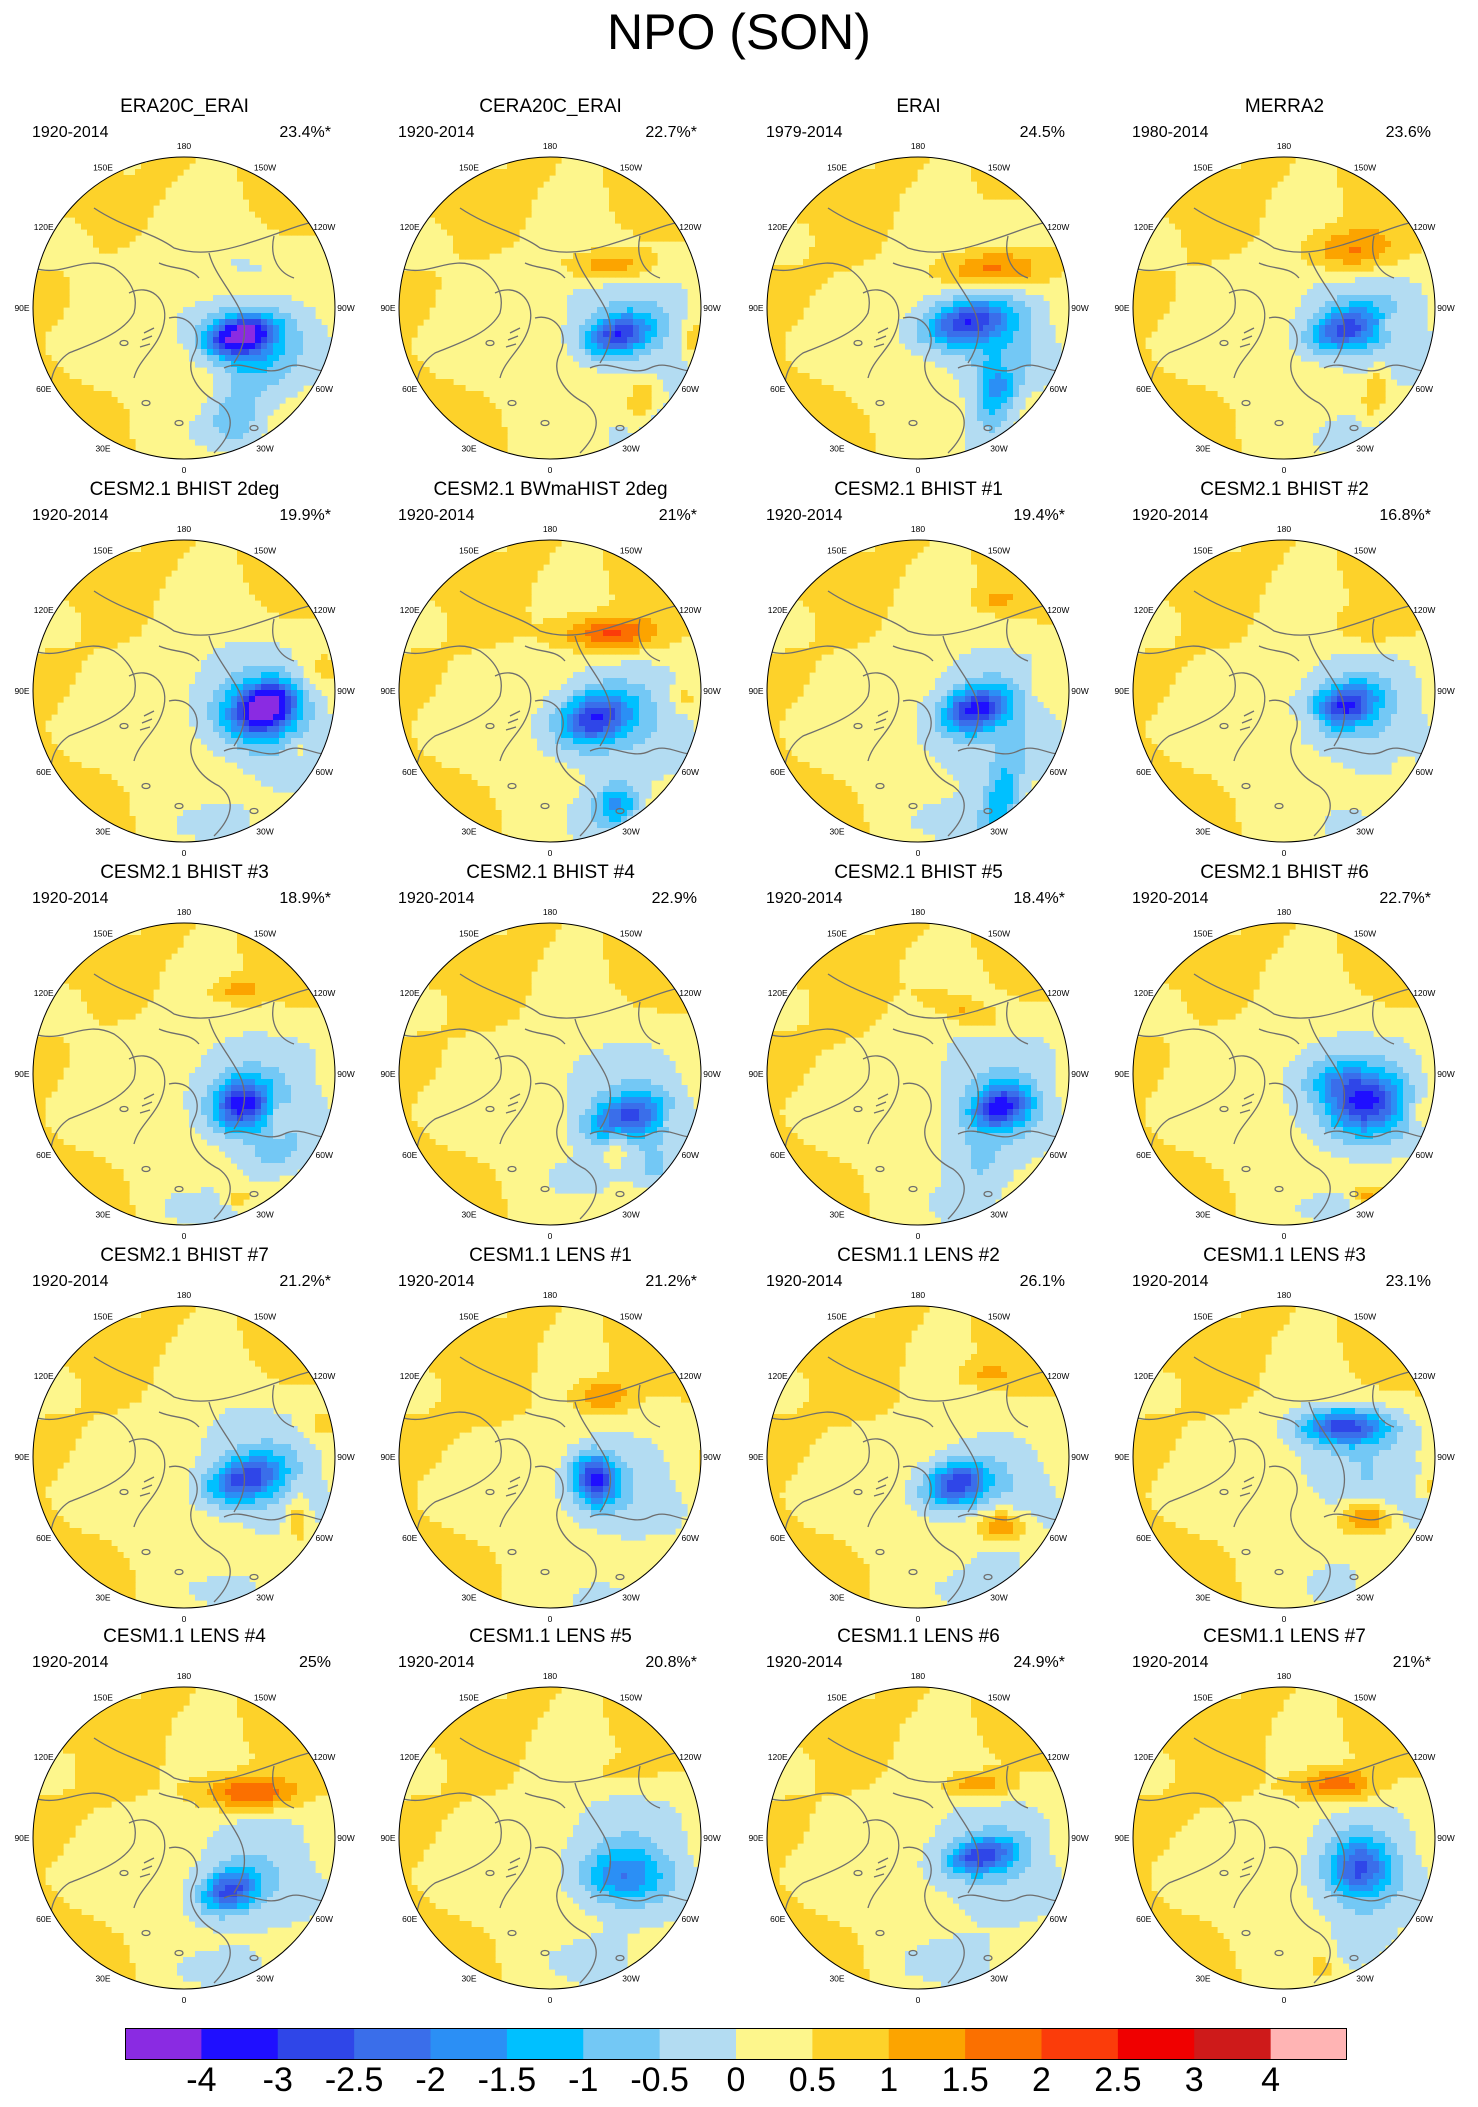  What do you see at coordinates (1039, 1663) in the screenshot?
I see `panel-variance: 24.9%*` at bounding box center [1039, 1663].